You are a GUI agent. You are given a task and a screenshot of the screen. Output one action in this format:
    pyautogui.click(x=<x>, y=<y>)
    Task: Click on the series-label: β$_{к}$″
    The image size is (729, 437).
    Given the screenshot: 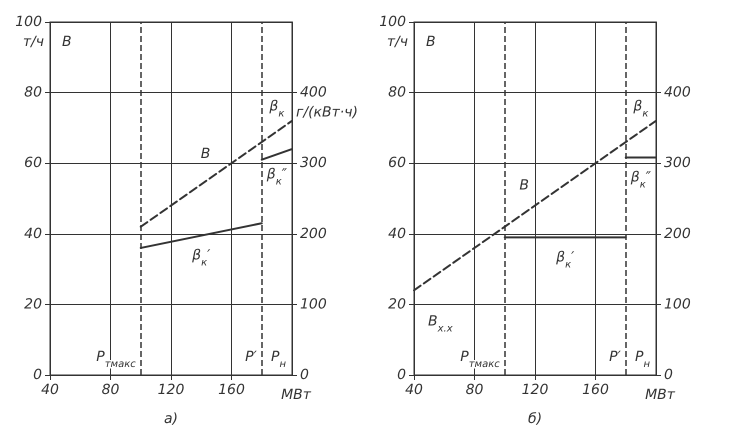 What is the action you would take?
    pyautogui.click(x=277, y=176)
    